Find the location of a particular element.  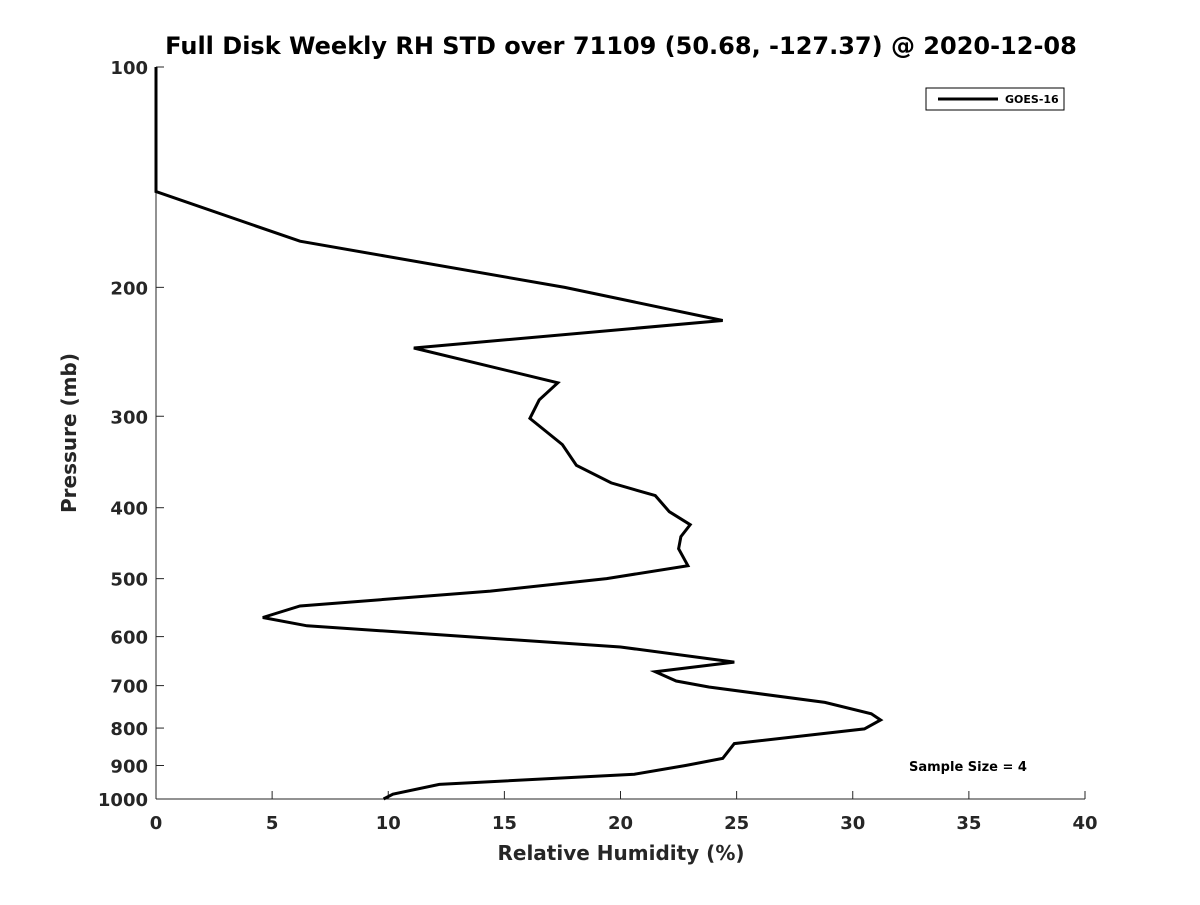

x-tick-label: 5 is located at coordinates (272, 823).